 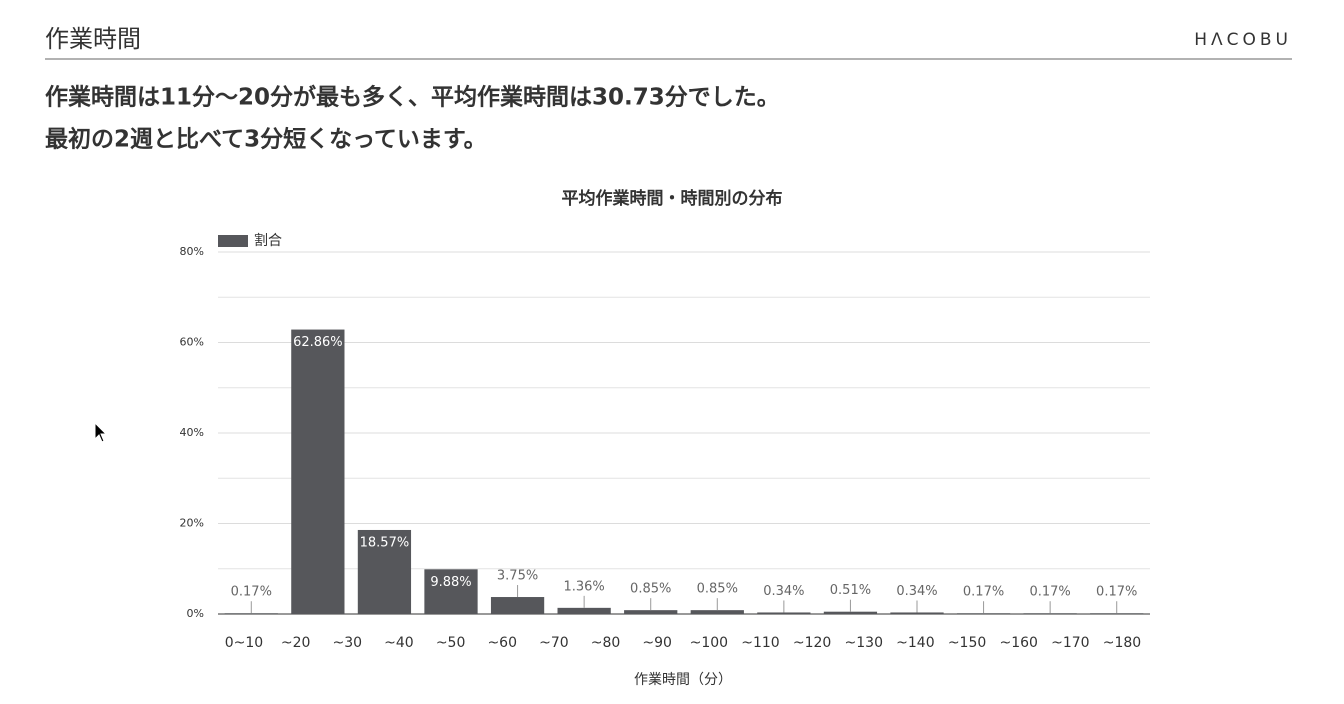 What do you see at coordinates (1243, 40) in the screenshot?
I see `logo: HΛCOBU` at bounding box center [1243, 40].